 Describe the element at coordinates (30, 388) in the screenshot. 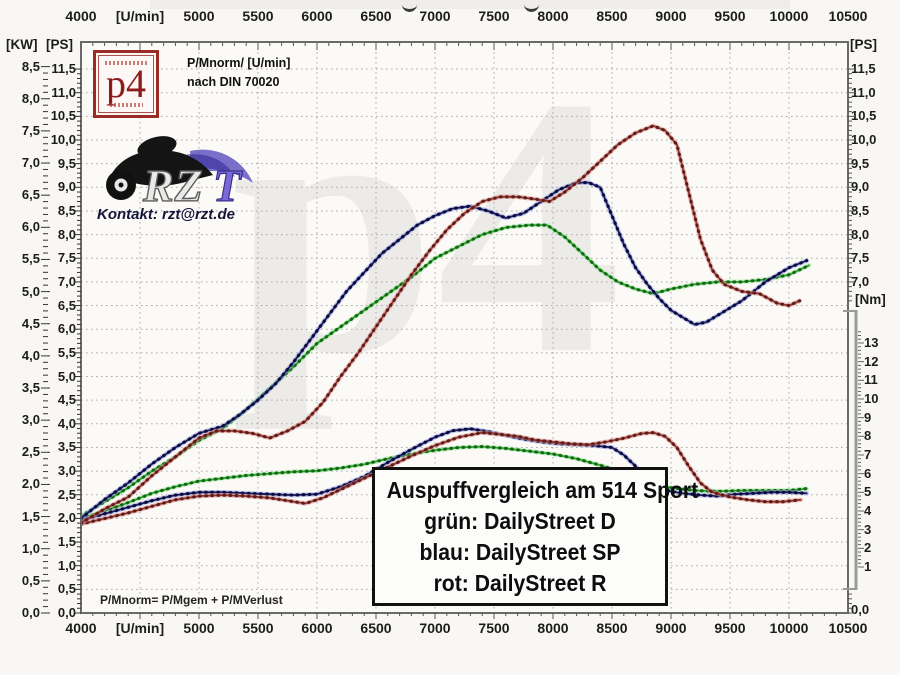

I see `kw-axis-label: 3,5` at that location.